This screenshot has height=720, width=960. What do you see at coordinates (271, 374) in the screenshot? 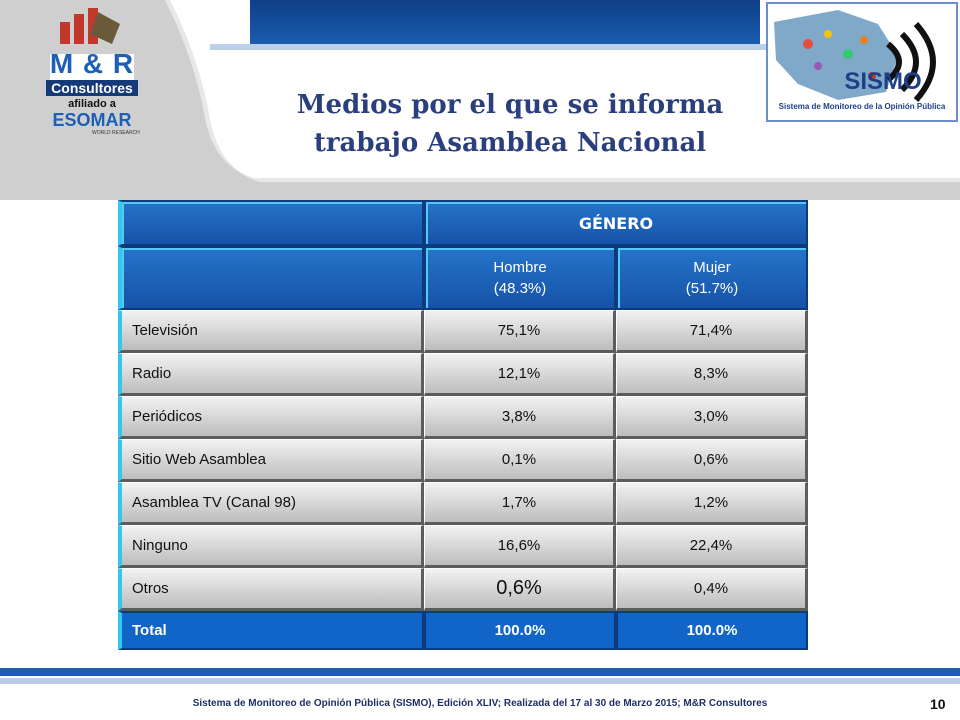
I see `row-label-radio: Radio` at bounding box center [271, 374].